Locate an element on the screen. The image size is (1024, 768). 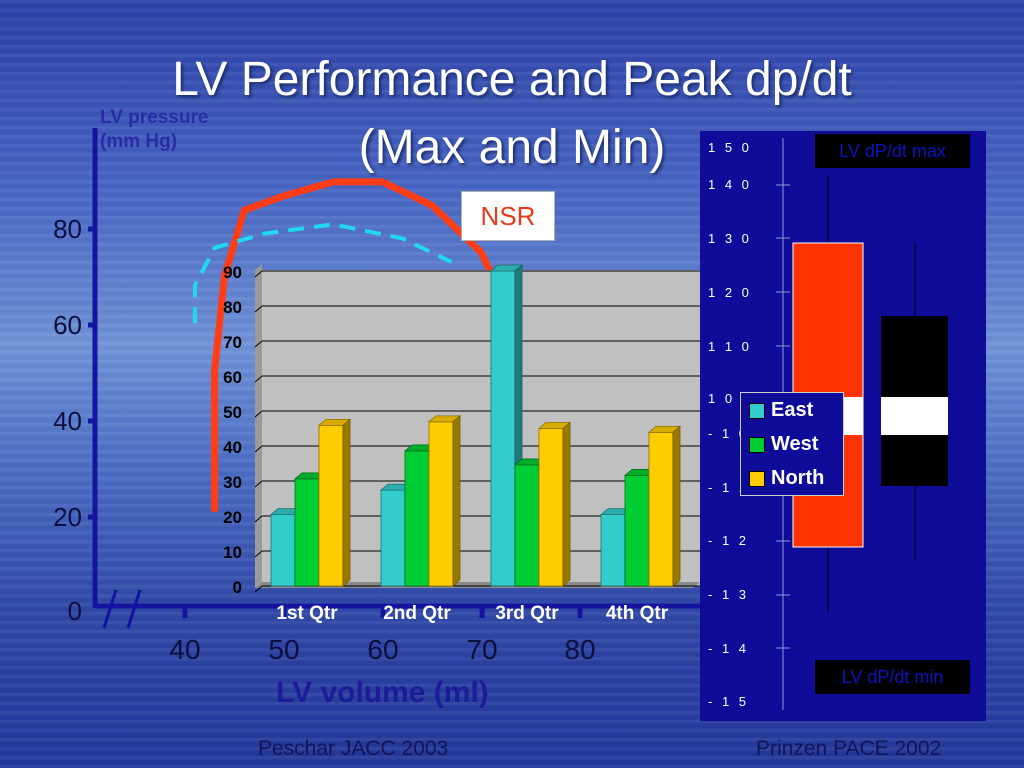
dpdt-tick-label: - 1 5 is located at coordinates (729, 701).